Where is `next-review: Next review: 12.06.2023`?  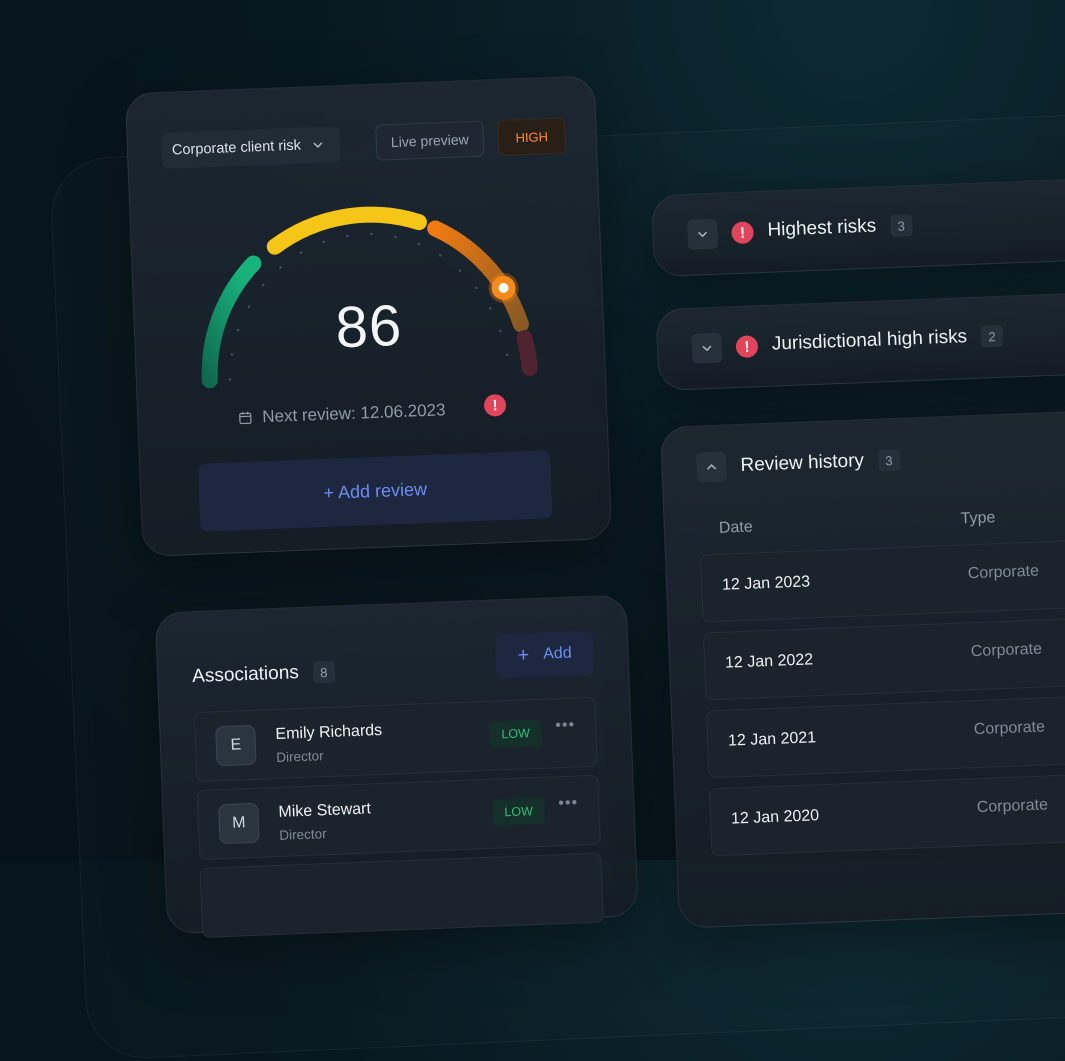 next-review: Next review: 12.06.2023 is located at coordinates (342, 414).